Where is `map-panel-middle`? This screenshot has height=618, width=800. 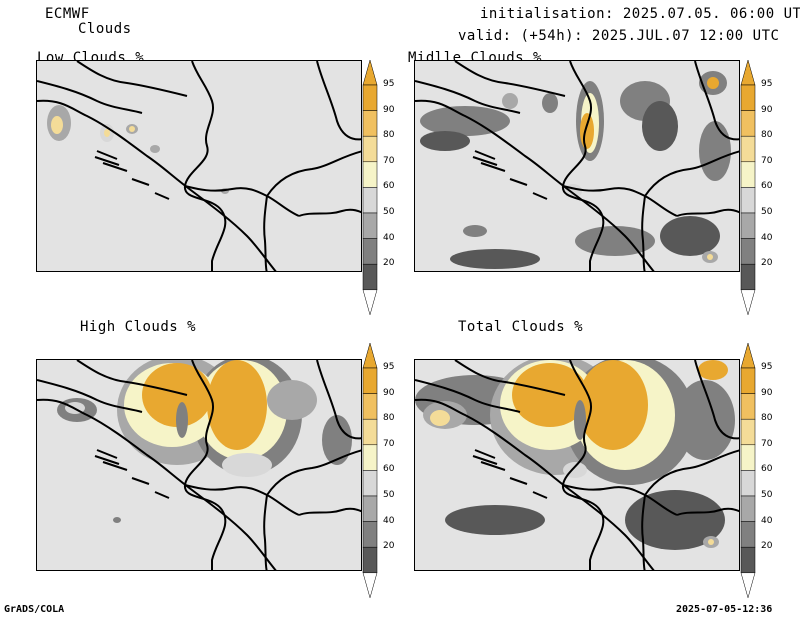
map-panel-middle is located at coordinates (577, 166).